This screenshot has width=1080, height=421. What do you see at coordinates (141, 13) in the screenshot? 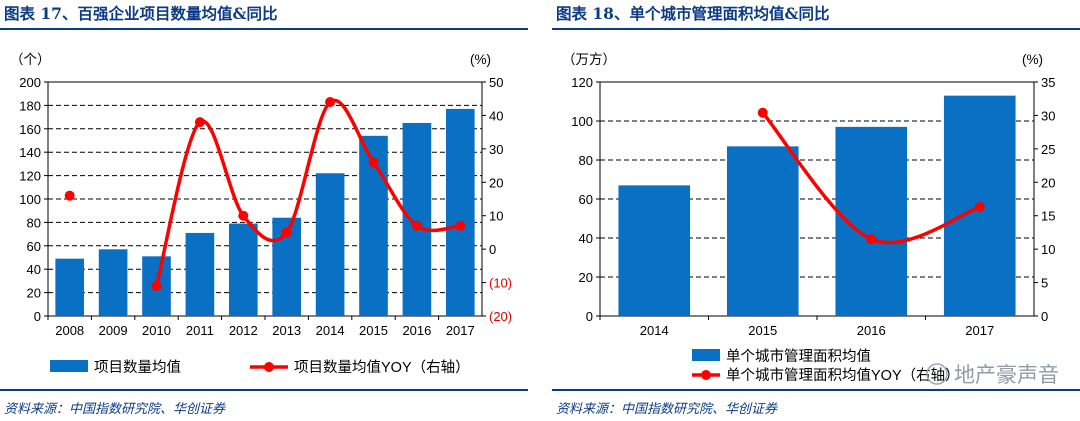
I see `chart-title: 图表 17、百强企业项目数量均值&同比` at bounding box center [141, 13].